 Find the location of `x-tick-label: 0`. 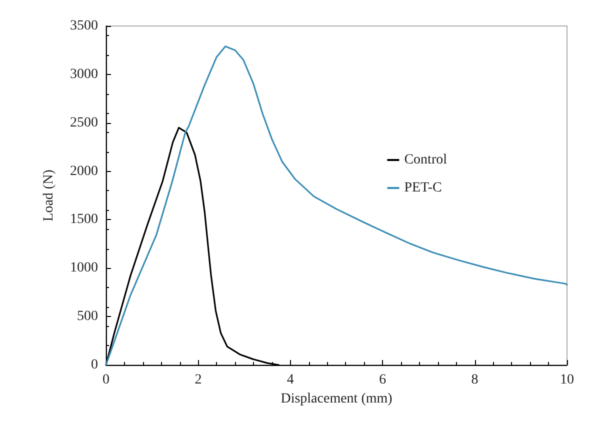

x-tick-label: 0 is located at coordinates (106, 380).